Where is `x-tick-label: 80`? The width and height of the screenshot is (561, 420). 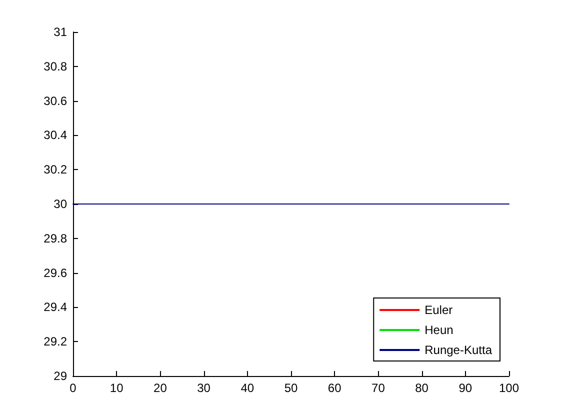
x-tick-label: 80 is located at coordinates (422, 388).